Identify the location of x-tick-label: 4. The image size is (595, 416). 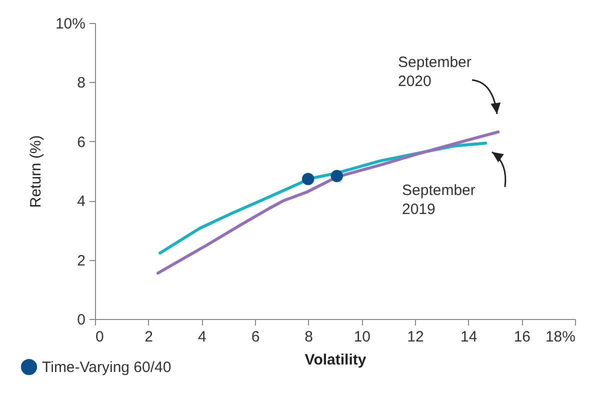
(202, 337).